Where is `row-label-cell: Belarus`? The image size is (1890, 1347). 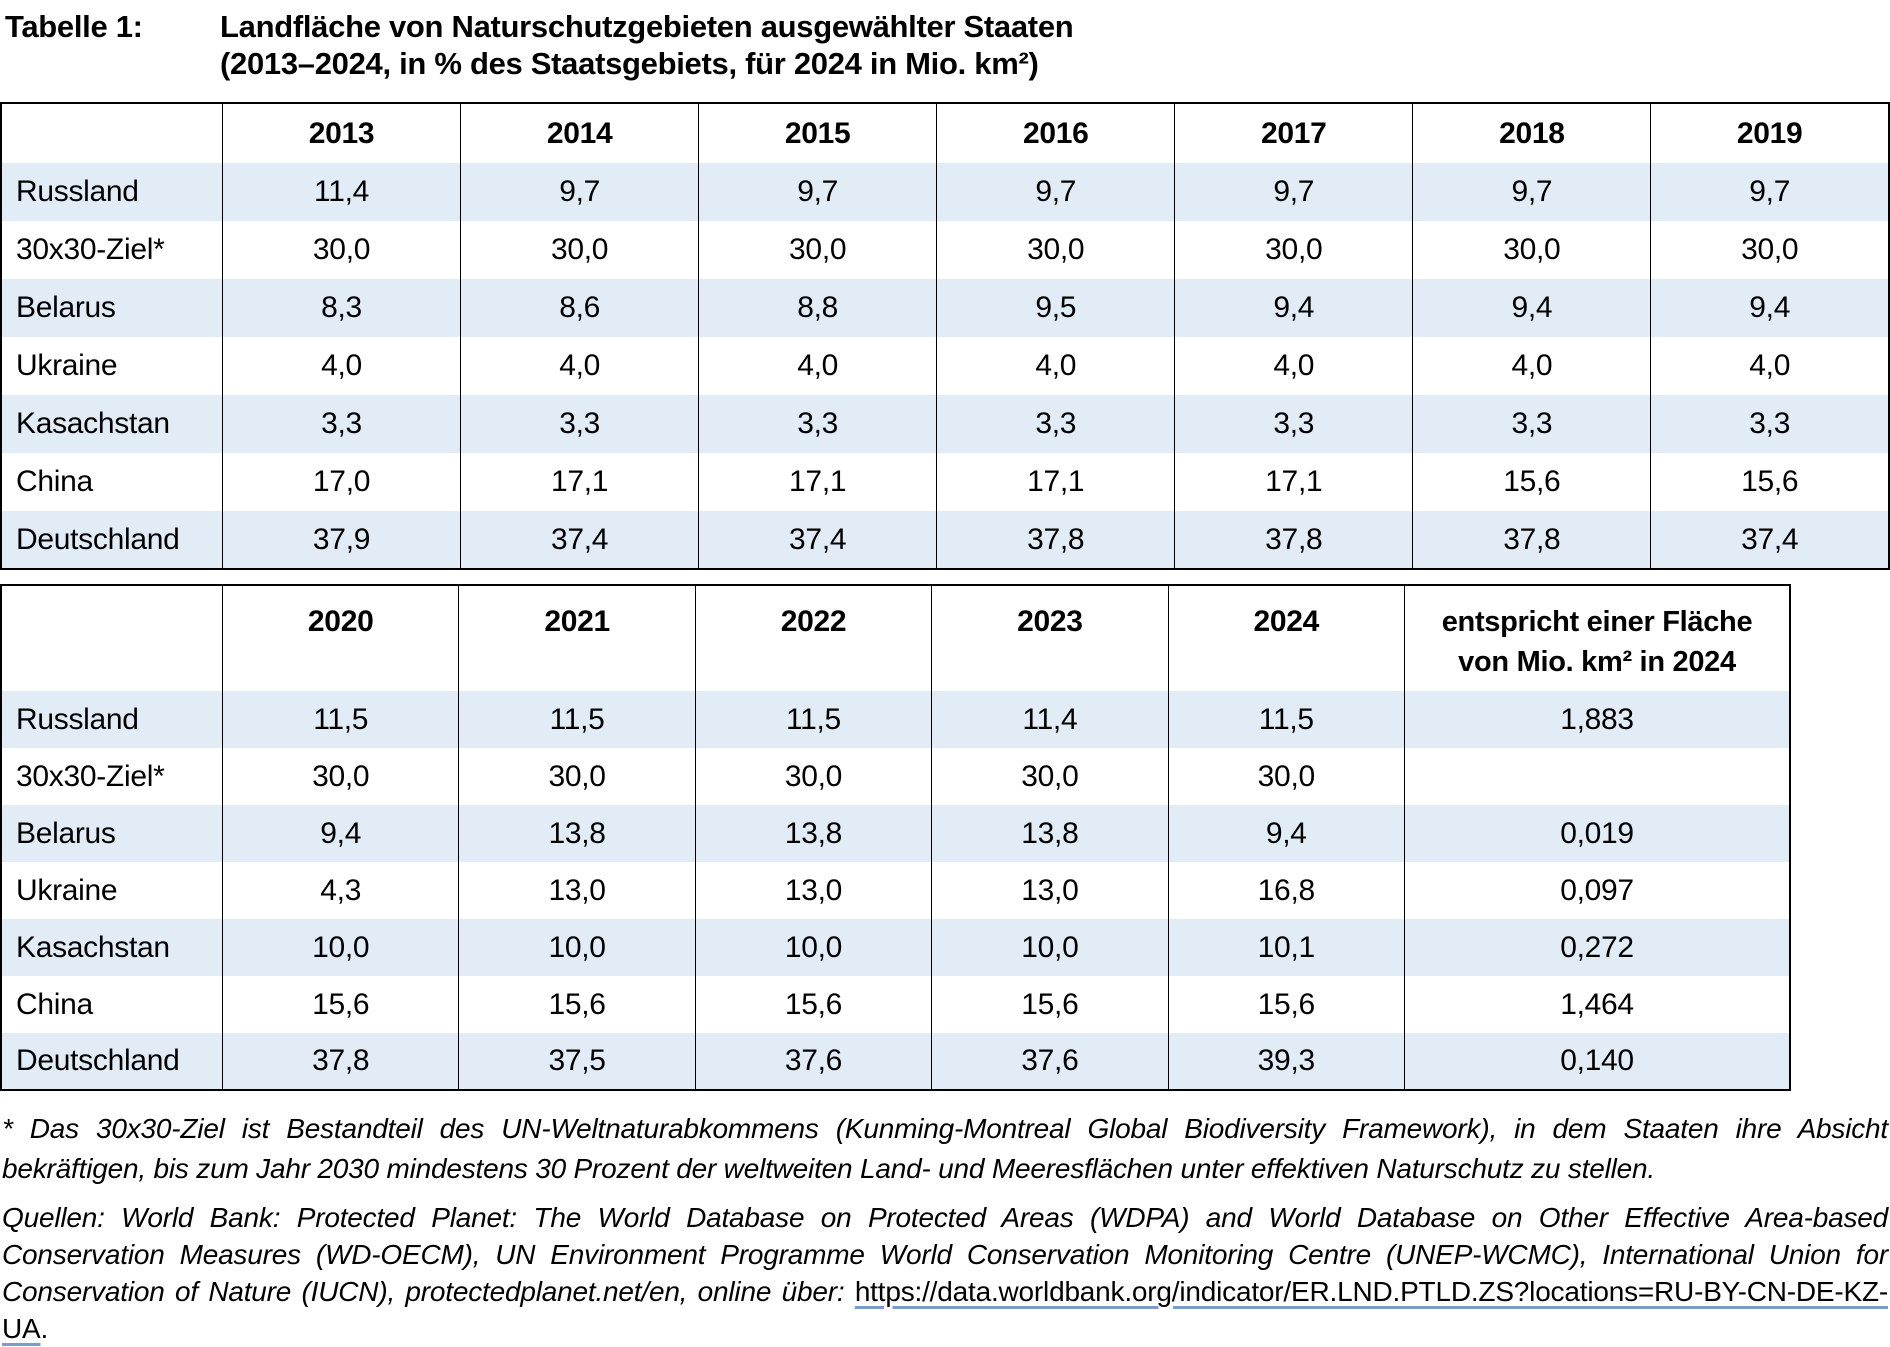
row-label-cell: Belarus is located at coordinates (66, 833).